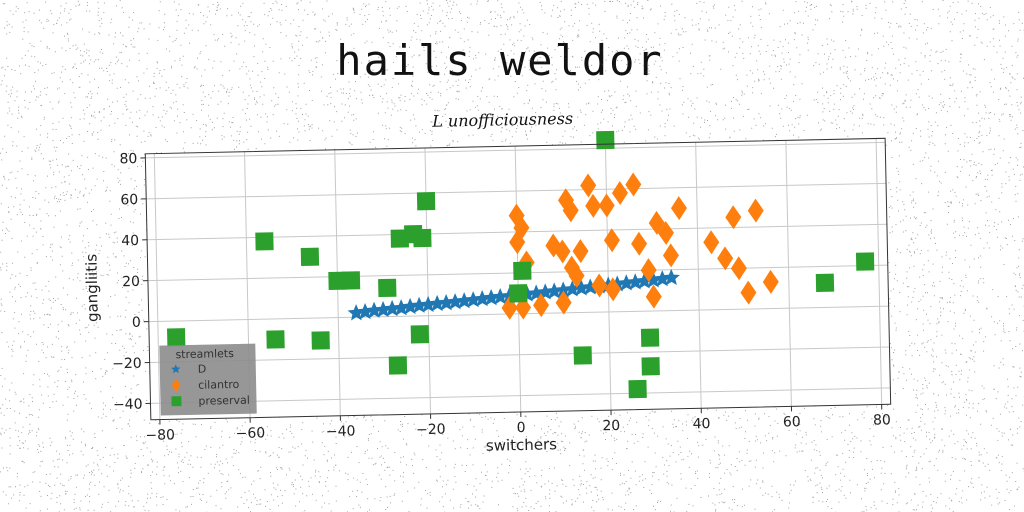  I want to click on series-D, so click(513, 294).